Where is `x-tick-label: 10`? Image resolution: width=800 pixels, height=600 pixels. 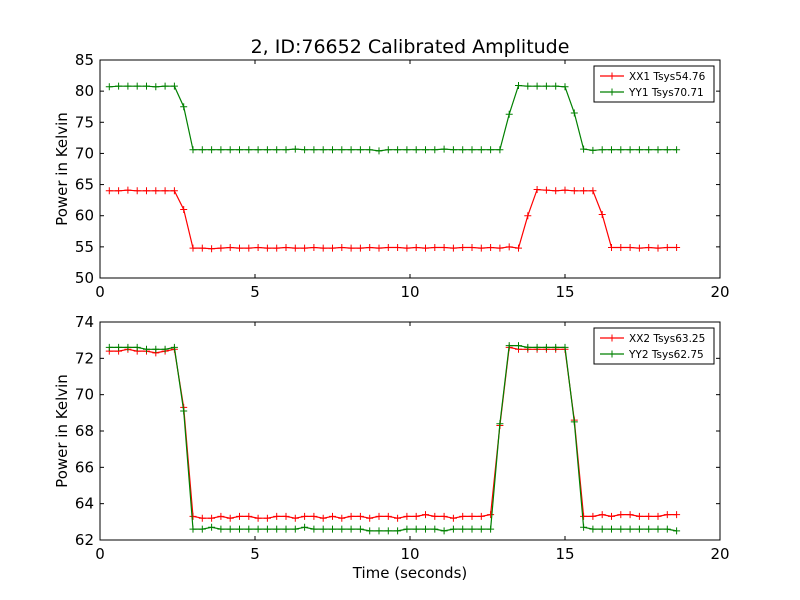
x-tick-label: 10 is located at coordinates (409, 554).